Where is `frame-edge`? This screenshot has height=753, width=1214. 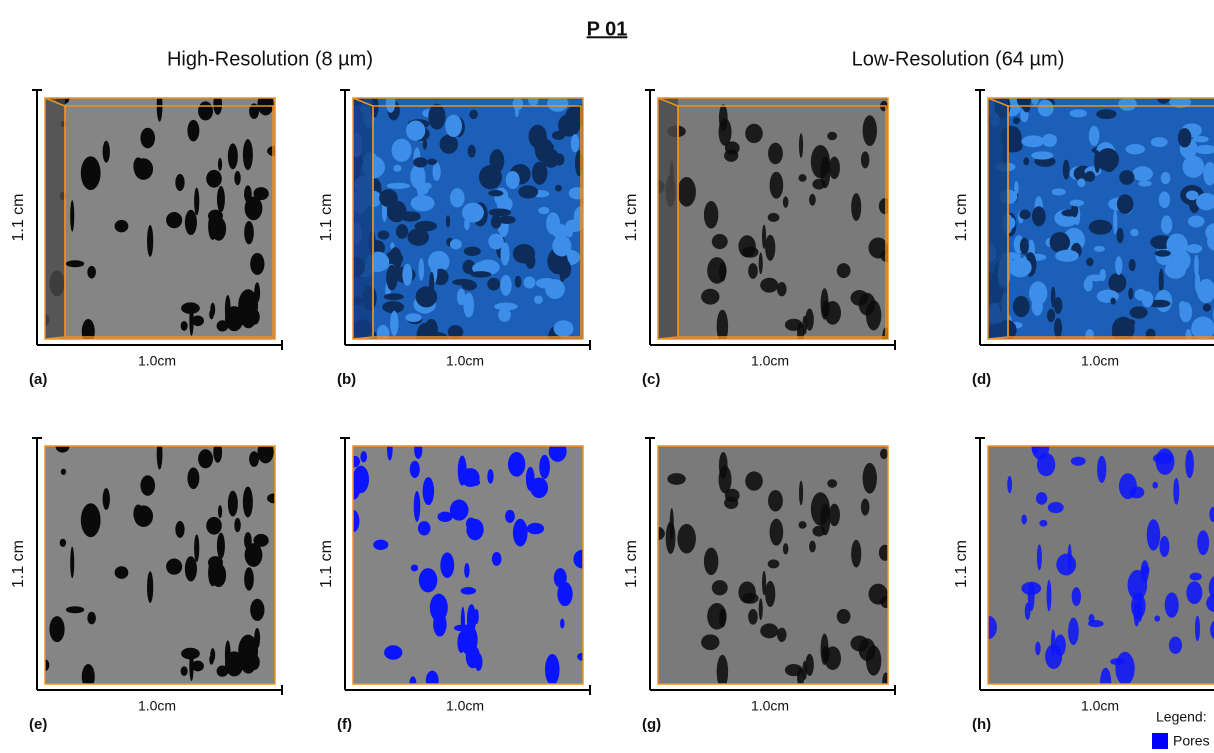 frame-edge is located at coordinates (998, 218).